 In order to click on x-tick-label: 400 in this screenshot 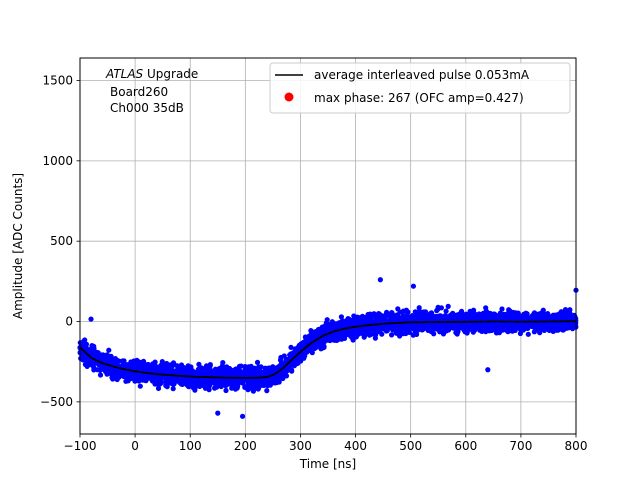, I will do `click(355, 446)`.